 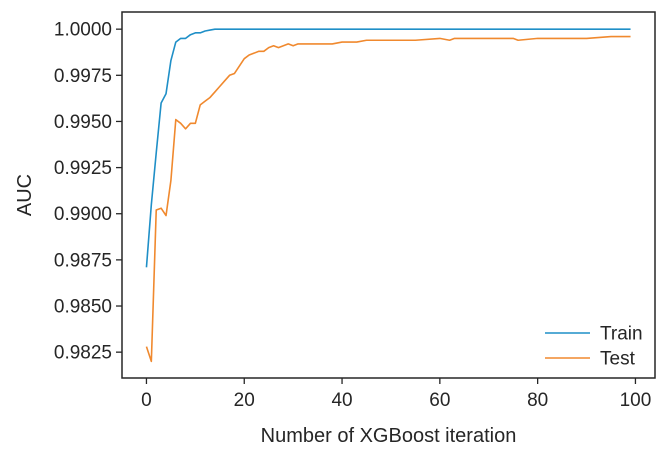 What do you see at coordinates (244, 400) in the screenshot?
I see `x-tick-label: 20` at bounding box center [244, 400].